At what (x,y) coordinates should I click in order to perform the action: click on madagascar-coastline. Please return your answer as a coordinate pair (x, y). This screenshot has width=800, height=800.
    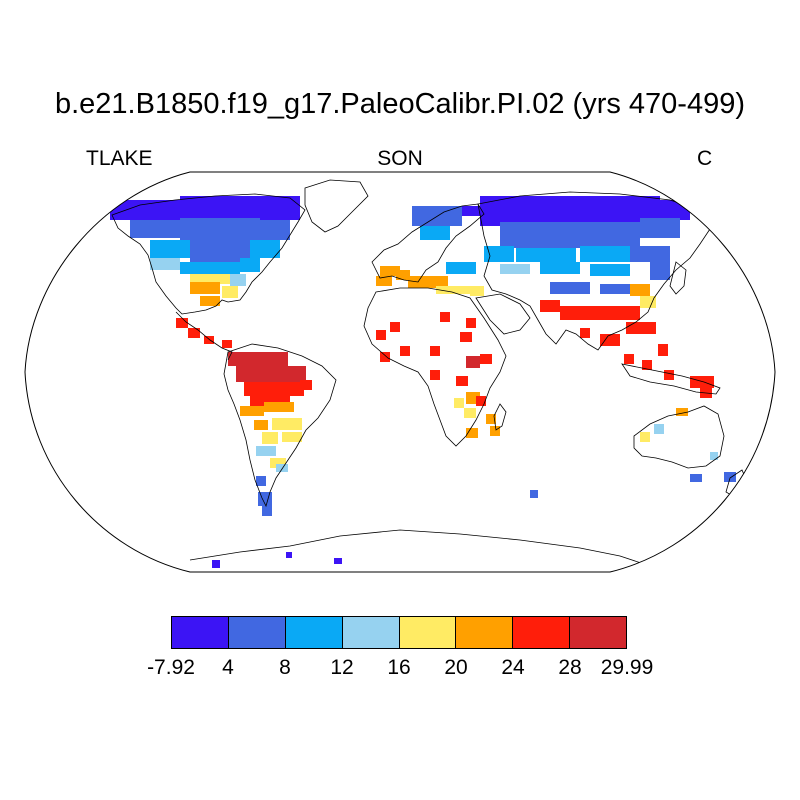
    Looking at the image, I should click on (500, 417).